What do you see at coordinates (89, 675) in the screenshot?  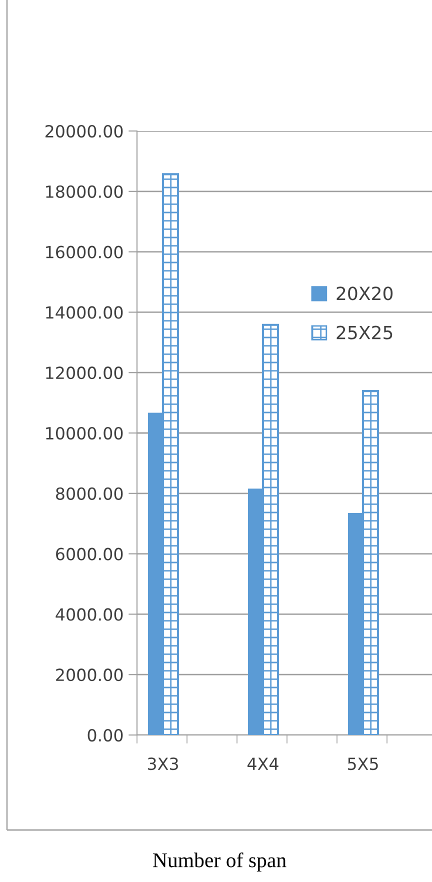 I see `y-tick-label: 2000.00` at bounding box center [89, 675].